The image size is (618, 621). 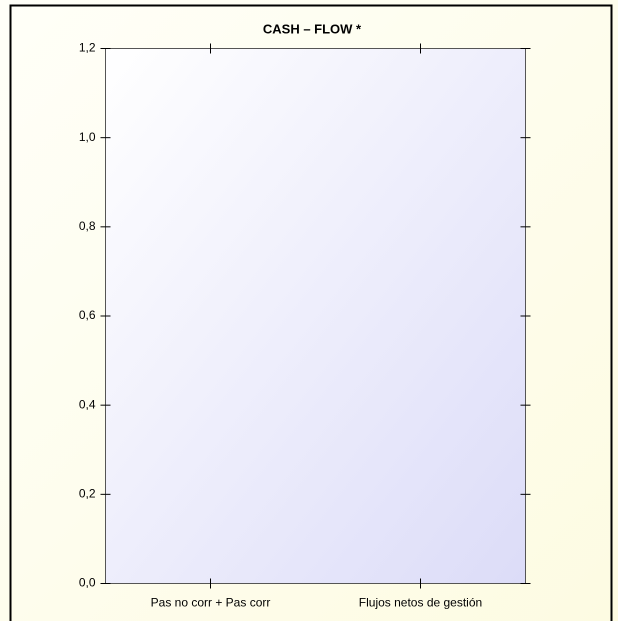 What do you see at coordinates (87, 226) in the screenshot?
I see `y-tick-label: 0,8` at bounding box center [87, 226].